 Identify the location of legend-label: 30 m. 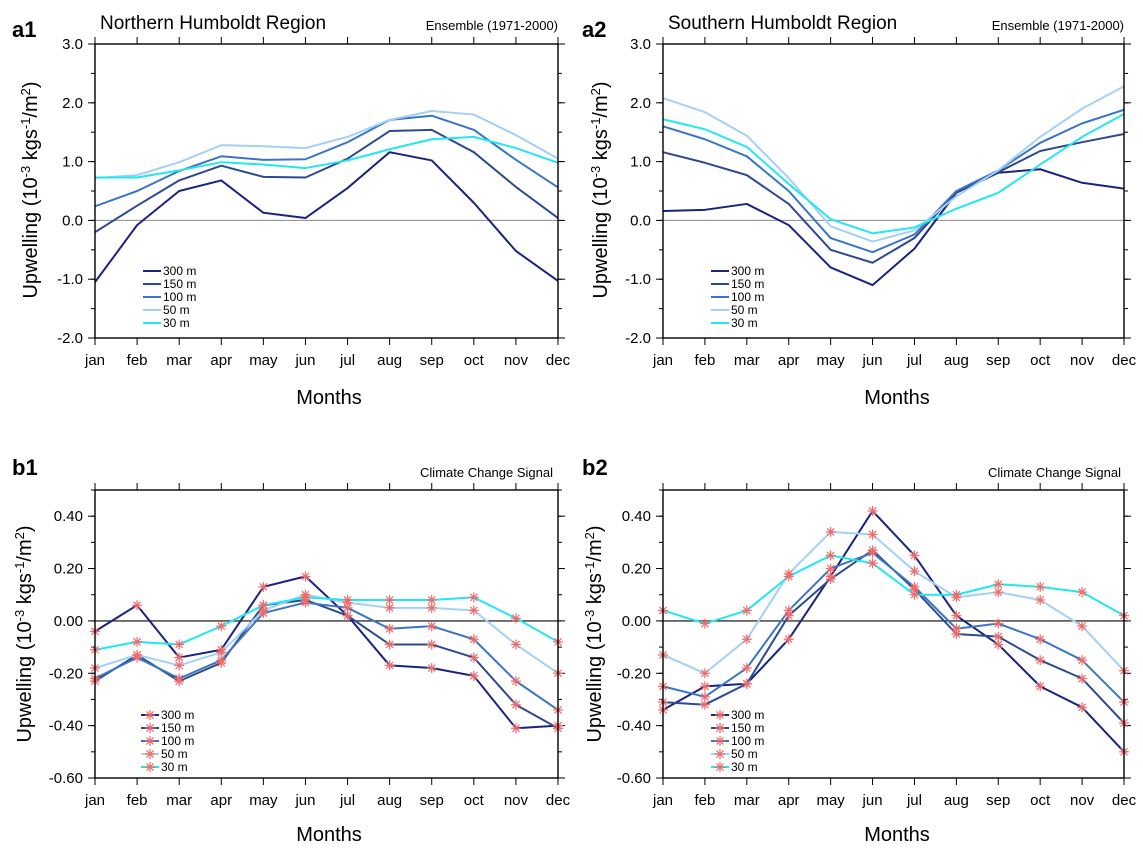
(744, 767).